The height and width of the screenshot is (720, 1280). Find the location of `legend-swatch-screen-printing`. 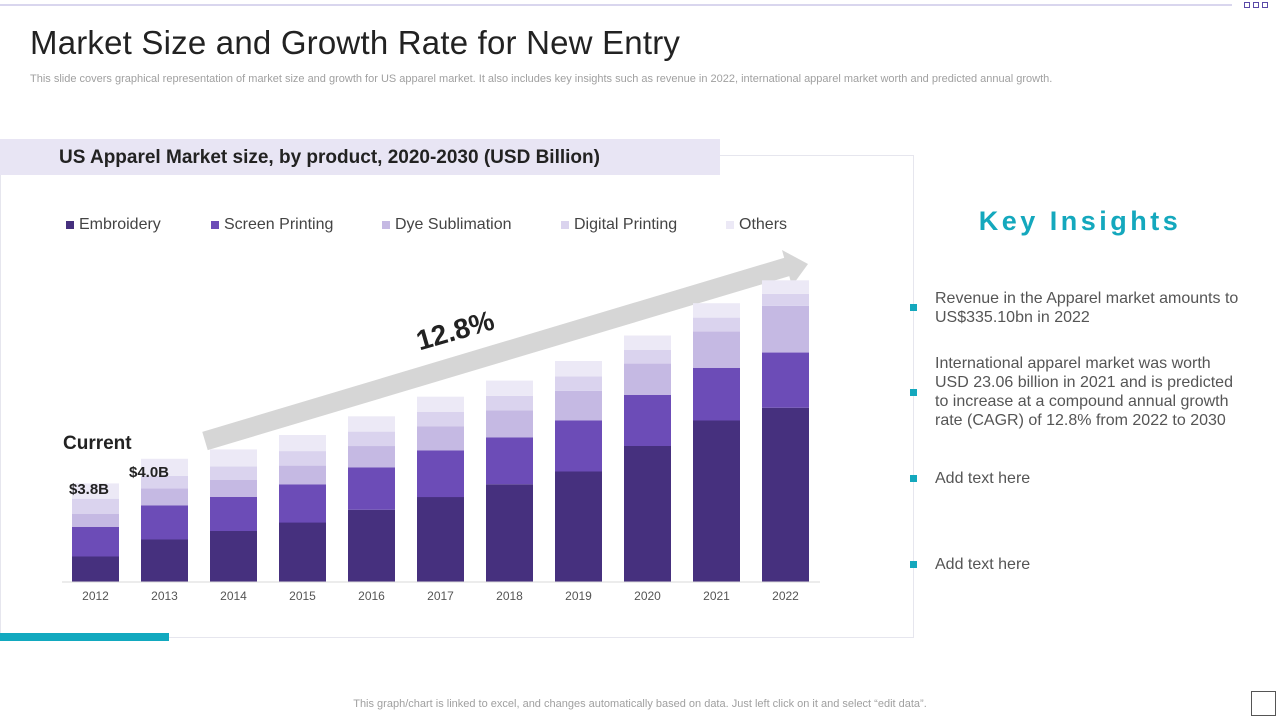

legend-swatch-screen-printing is located at coordinates (215, 225).